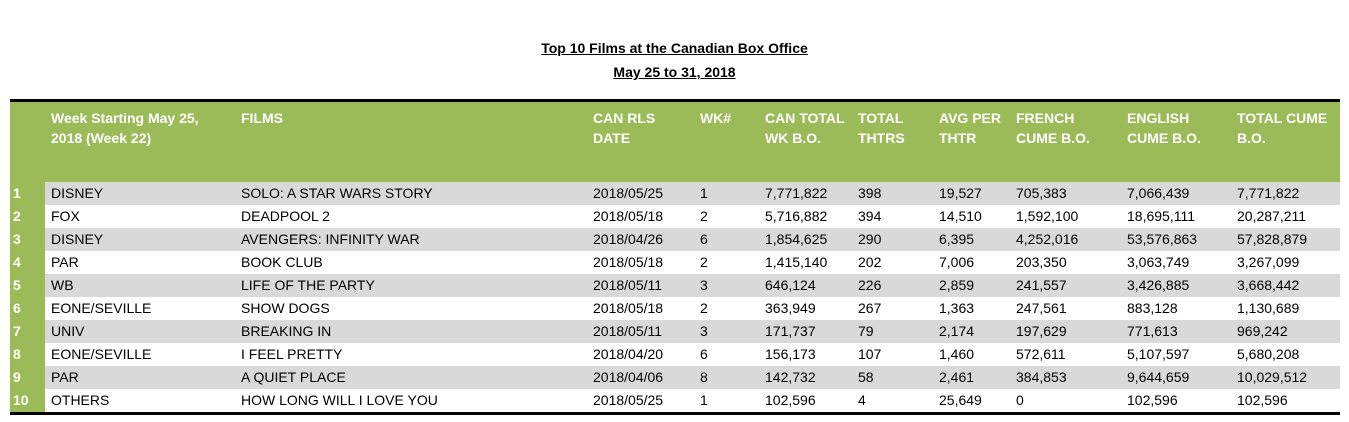 Image resolution: width=1349 pixels, height=422 pixels. Describe the element at coordinates (971, 193) in the screenshot. I see `avg-cell: 19,527` at that location.